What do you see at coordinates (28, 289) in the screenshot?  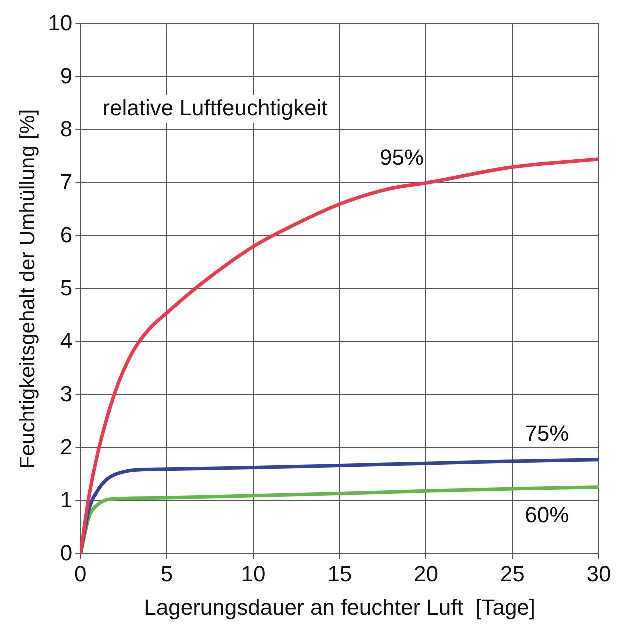 I see `y-axis-title: Feuchtigkeitsgehalt der Umhüllung [%]` at bounding box center [28, 289].